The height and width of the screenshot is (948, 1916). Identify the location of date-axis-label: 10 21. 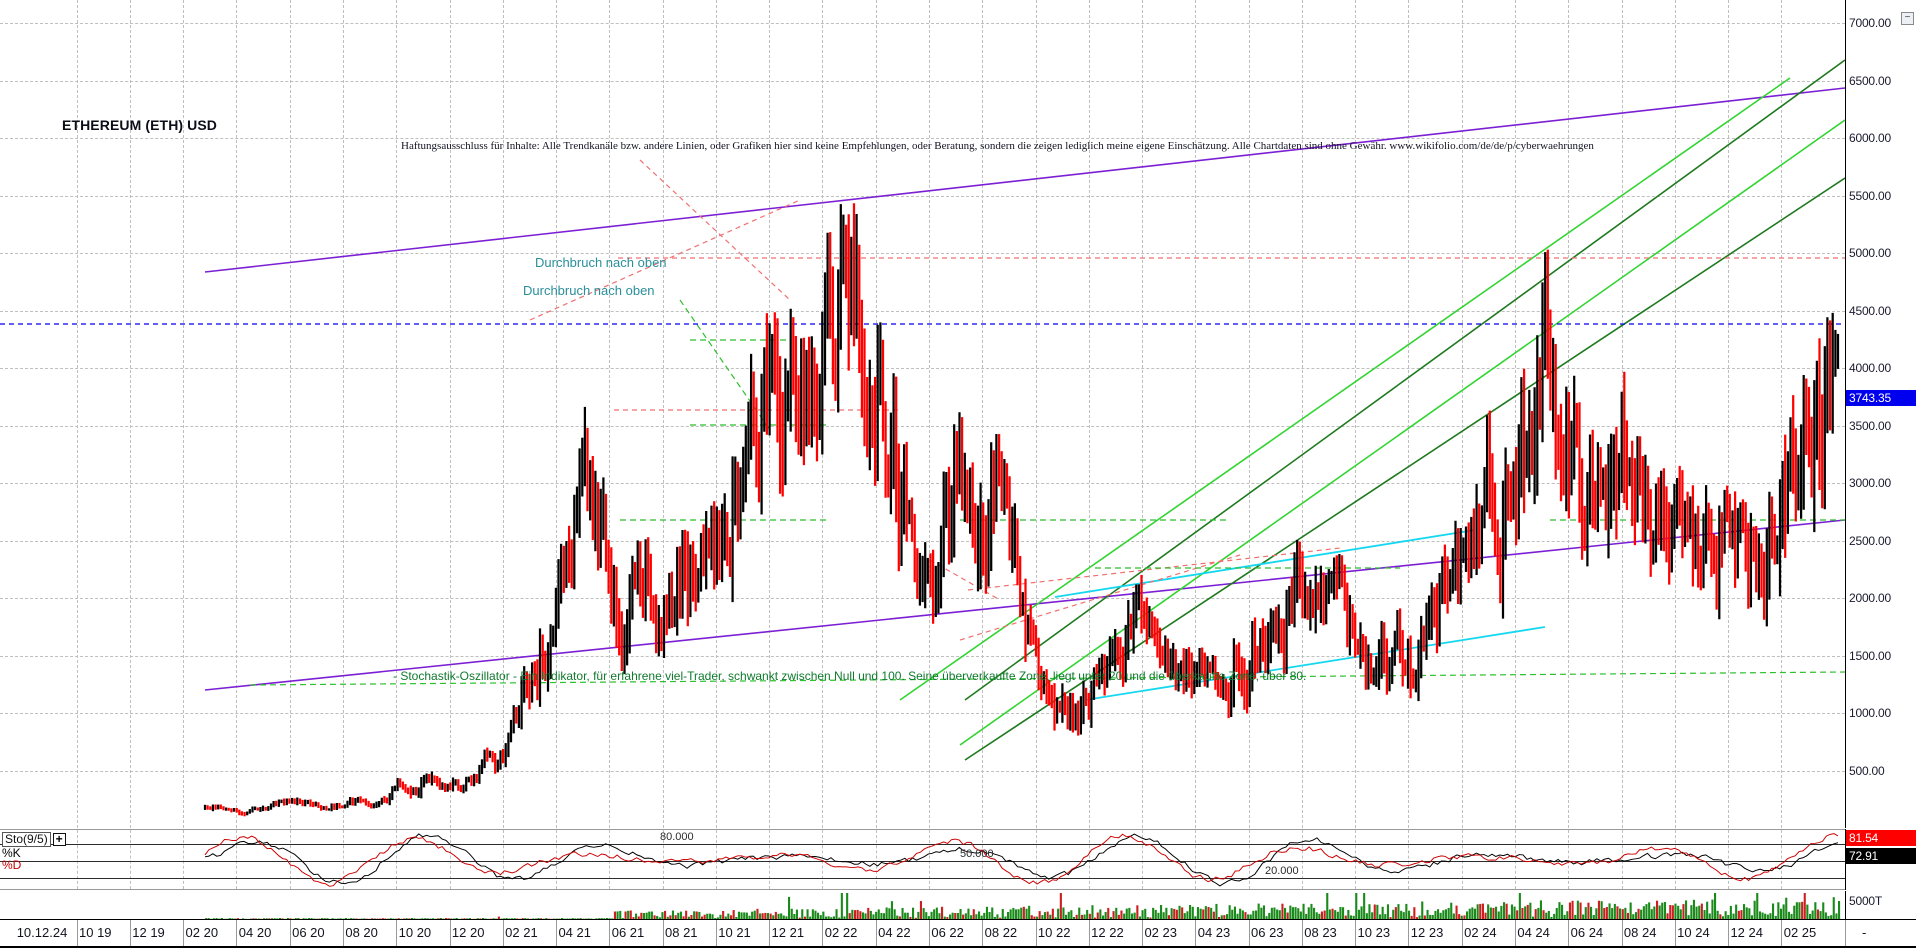
(734, 932).